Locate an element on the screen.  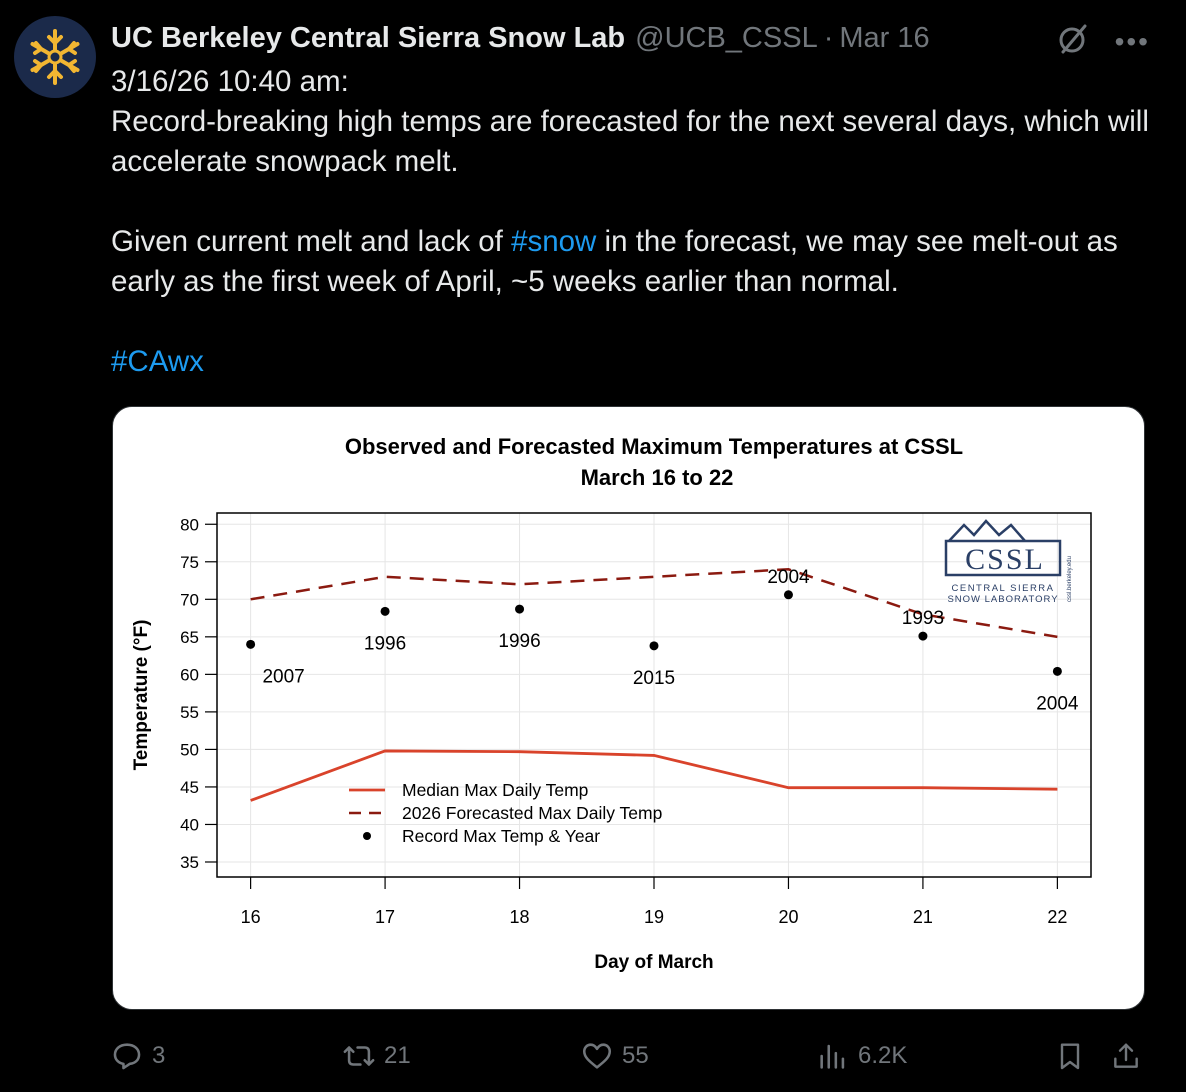
tweet-date: Mar 16 is located at coordinates (884, 37).